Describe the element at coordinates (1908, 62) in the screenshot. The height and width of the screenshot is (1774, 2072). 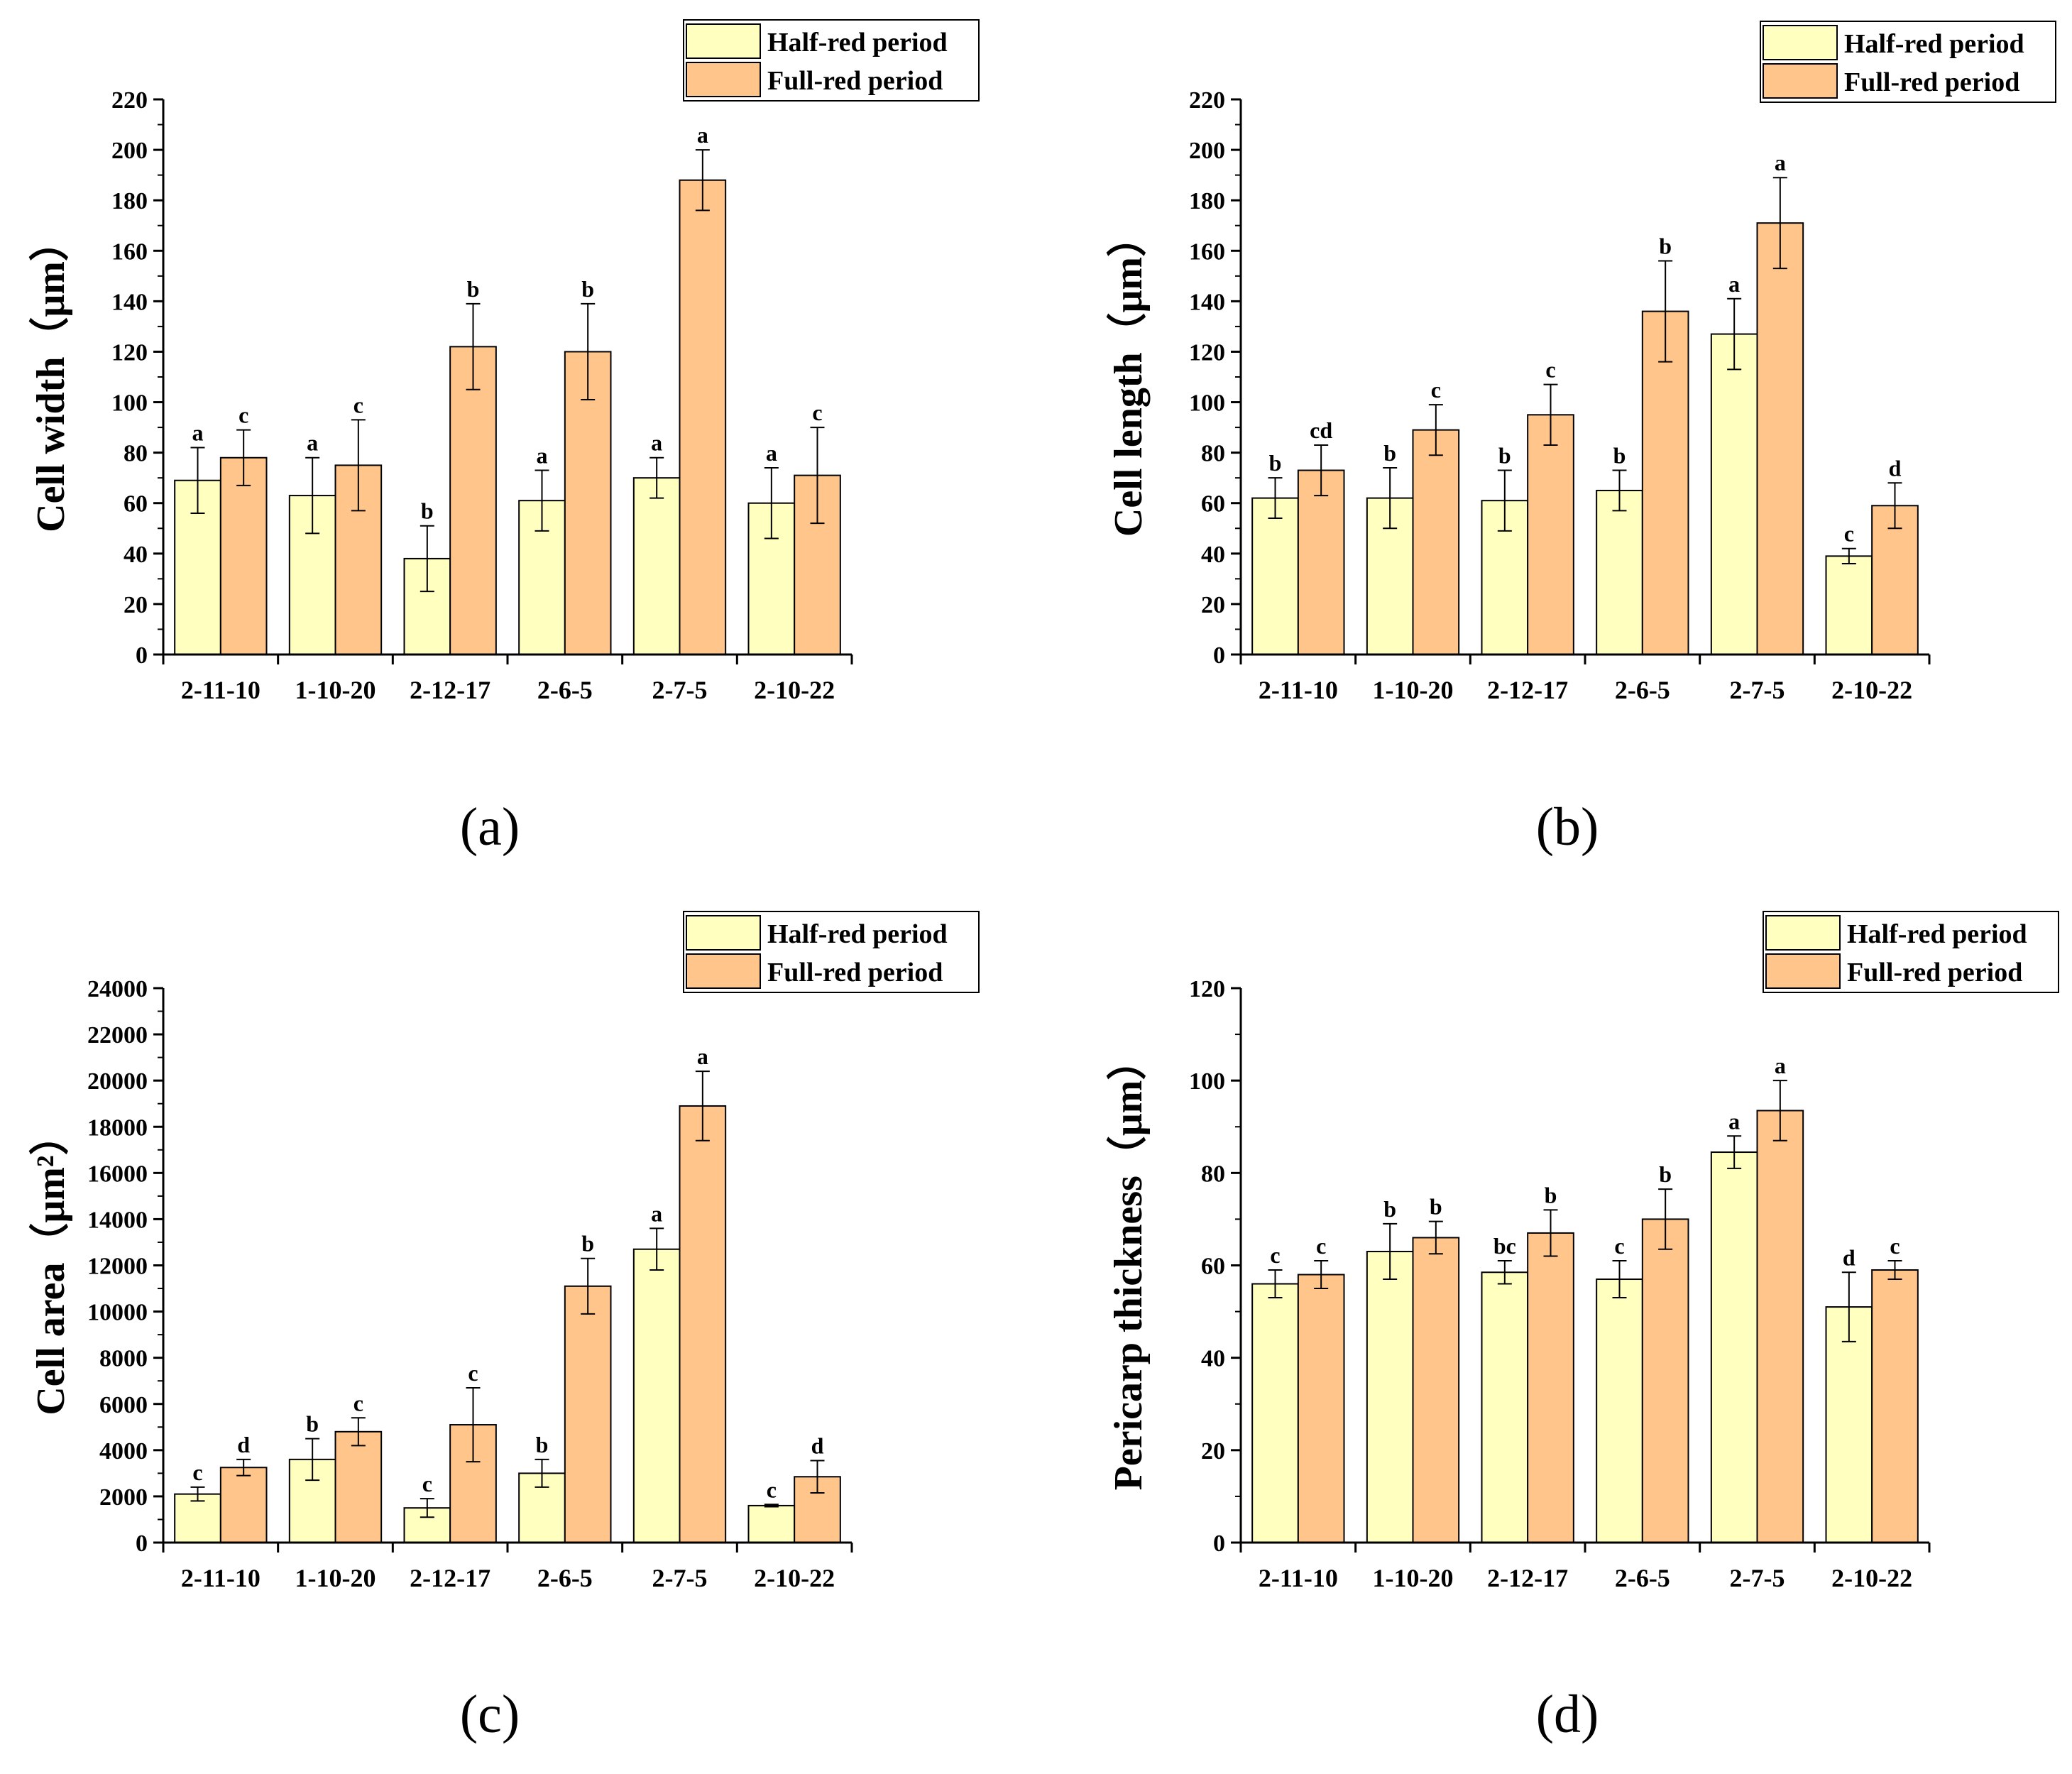
I see `legend: Half-red period Full-red period` at that location.